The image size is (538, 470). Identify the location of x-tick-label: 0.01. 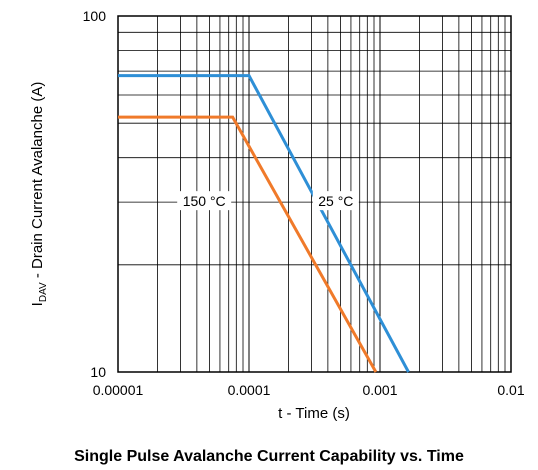
(510, 390).